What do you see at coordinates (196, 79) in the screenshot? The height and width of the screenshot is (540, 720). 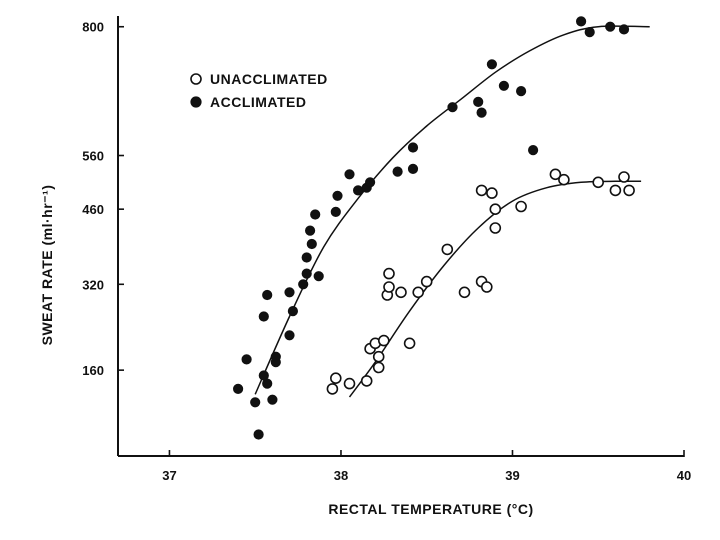 I see `legend-open-circle-marker` at bounding box center [196, 79].